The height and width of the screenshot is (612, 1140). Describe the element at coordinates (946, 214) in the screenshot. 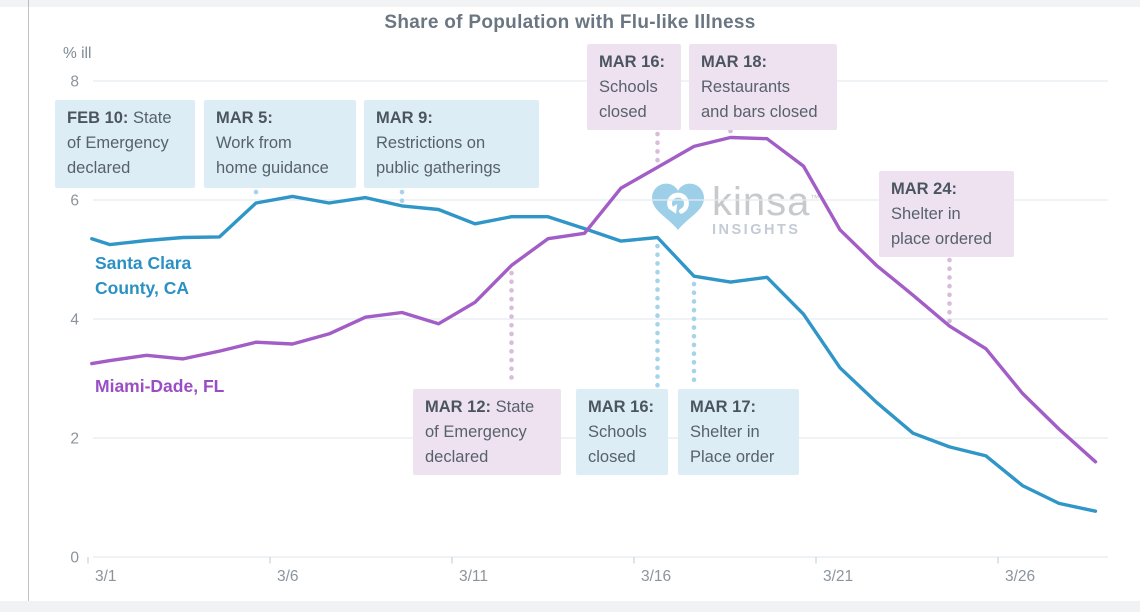

I see `annotation-mar24: MAR 24: Shelter in place ordered` at that location.